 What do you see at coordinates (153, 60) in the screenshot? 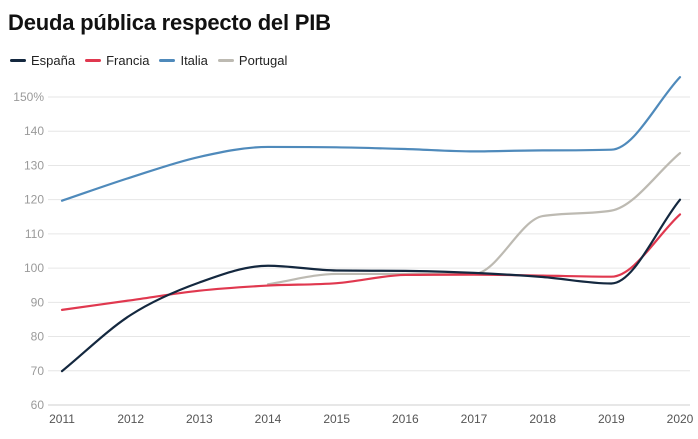
I see `chart-legend: España Francia Italia Portugal` at bounding box center [153, 60].